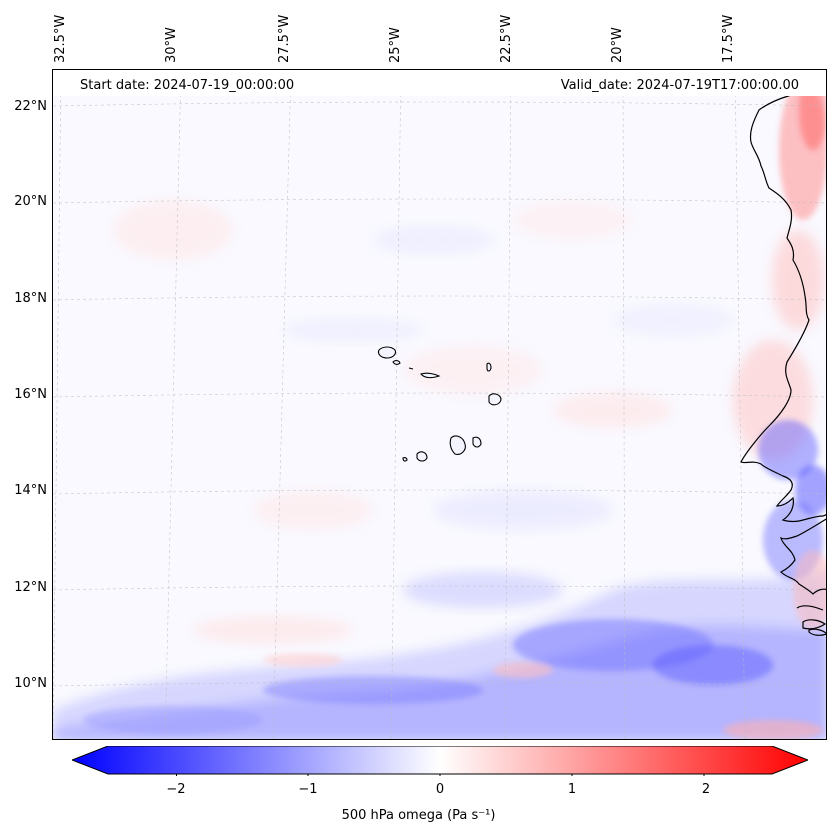 The height and width of the screenshot is (839, 837). I want to click on lon-label-32-5w: 32.5°W, so click(60, 38).